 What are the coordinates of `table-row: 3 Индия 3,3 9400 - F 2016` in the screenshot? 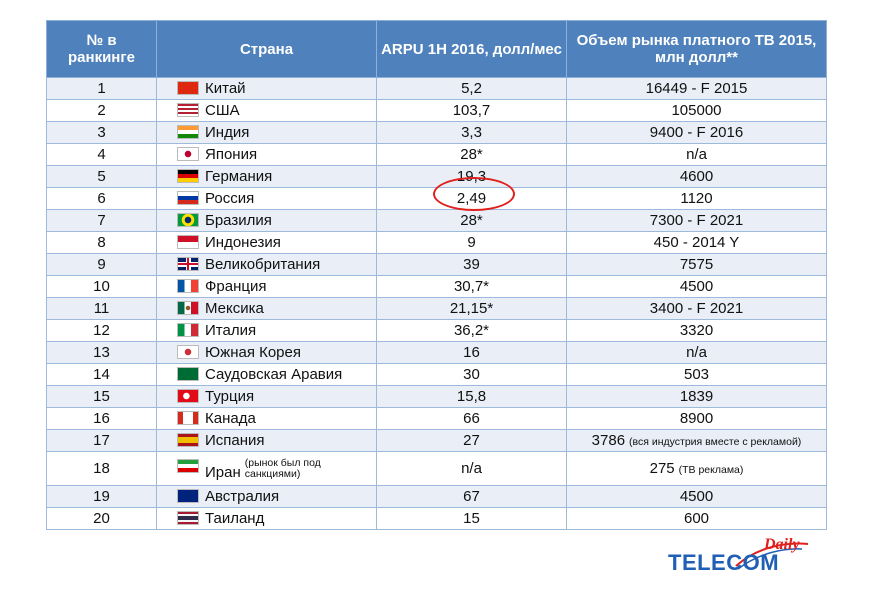 It's located at (436, 132).